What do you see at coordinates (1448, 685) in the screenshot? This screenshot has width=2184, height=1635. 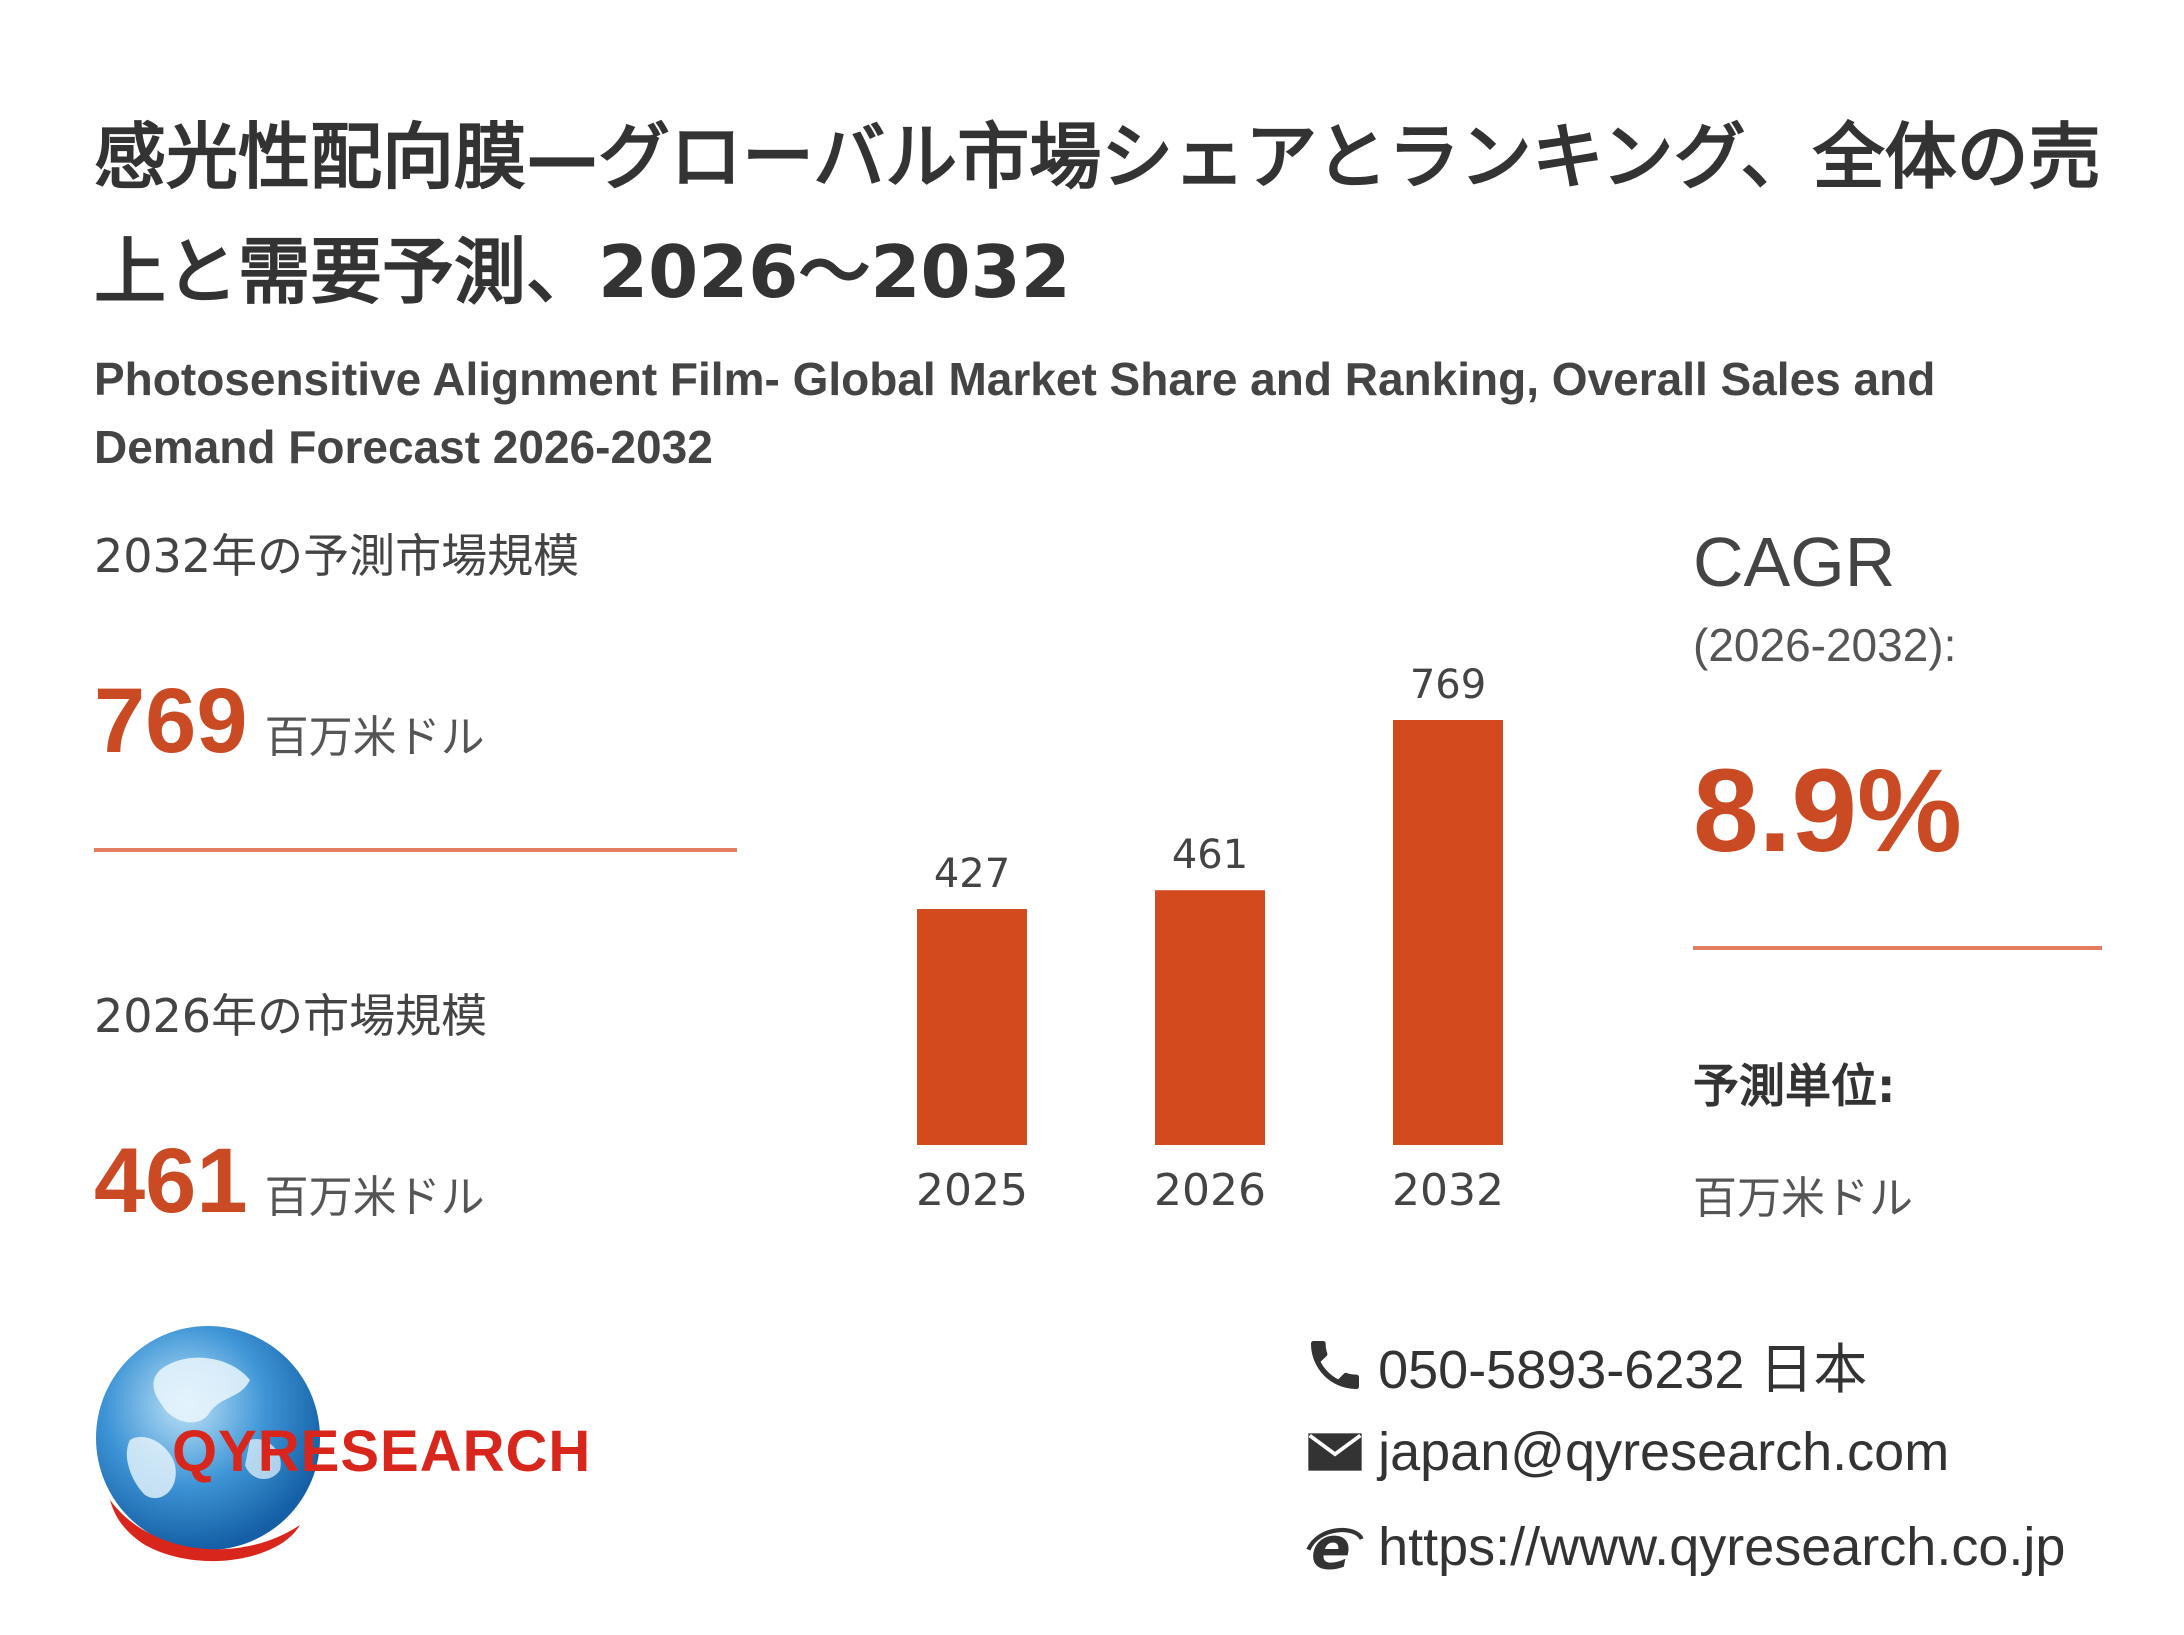 I see `data-label-2032: 769` at bounding box center [1448, 685].